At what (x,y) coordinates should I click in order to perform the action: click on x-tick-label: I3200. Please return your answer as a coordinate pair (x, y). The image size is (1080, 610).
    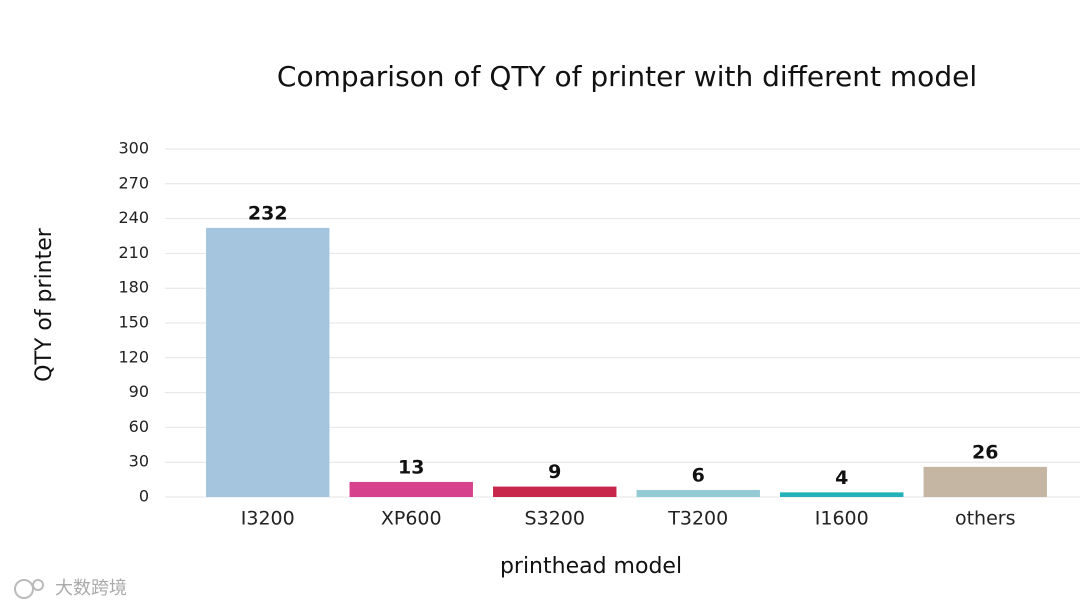
    Looking at the image, I should click on (268, 519).